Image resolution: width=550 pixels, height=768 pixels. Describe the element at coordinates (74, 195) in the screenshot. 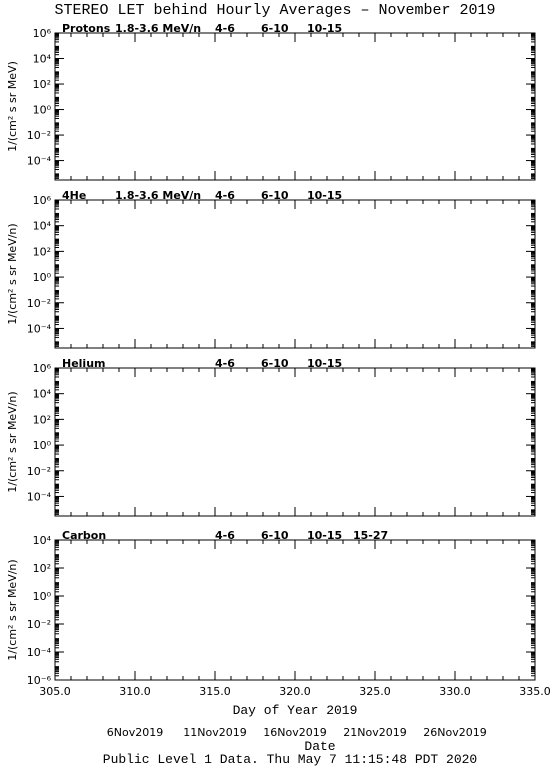

I see `panel-label: 4He` at that location.